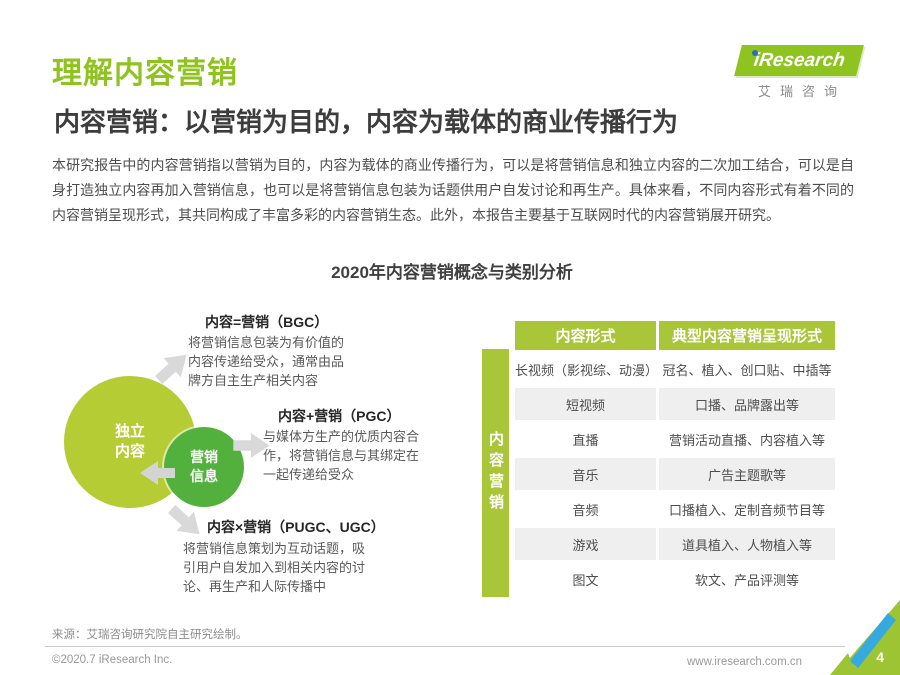 The height and width of the screenshot is (675, 900). I want to click on table-header-row: 内容形式 典型内容营销呈现形式, so click(675, 335).